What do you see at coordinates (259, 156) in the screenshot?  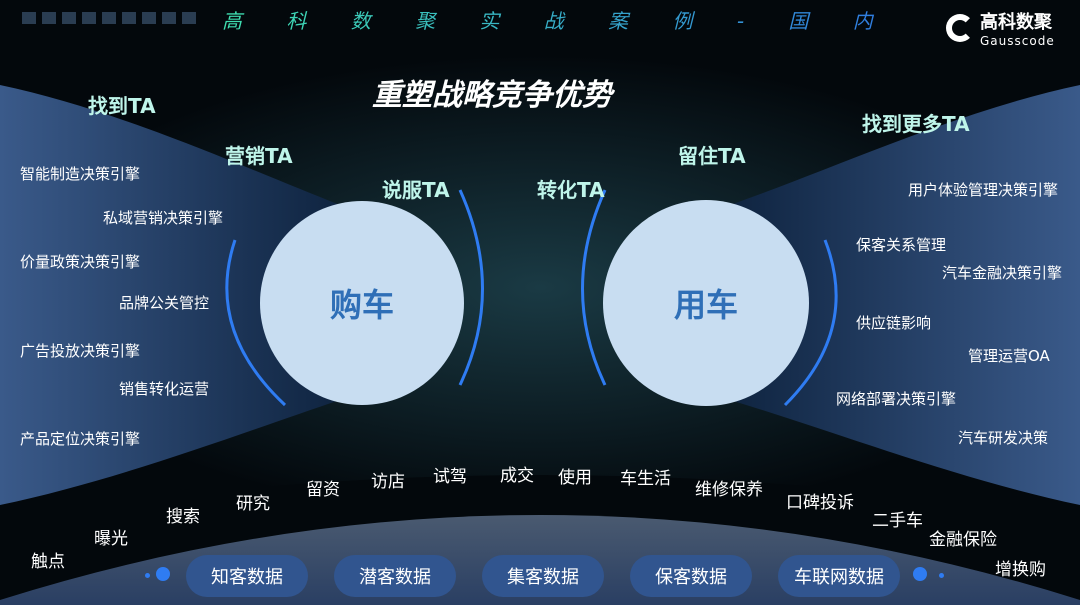 I see `stage-market: 营销TA` at bounding box center [259, 156].